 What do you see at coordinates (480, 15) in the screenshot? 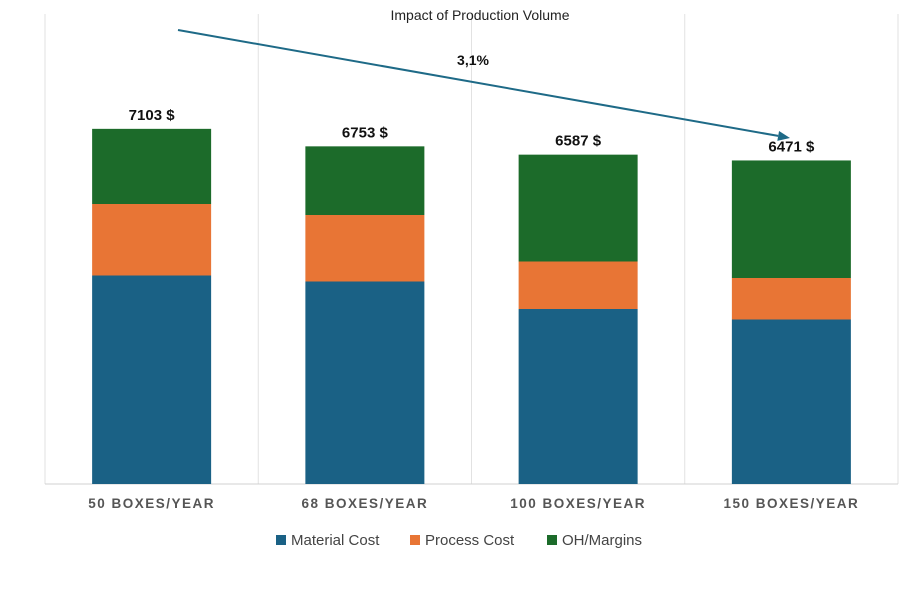
I see `chart-title: Impact of Production Volume` at bounding box center [480, 15].